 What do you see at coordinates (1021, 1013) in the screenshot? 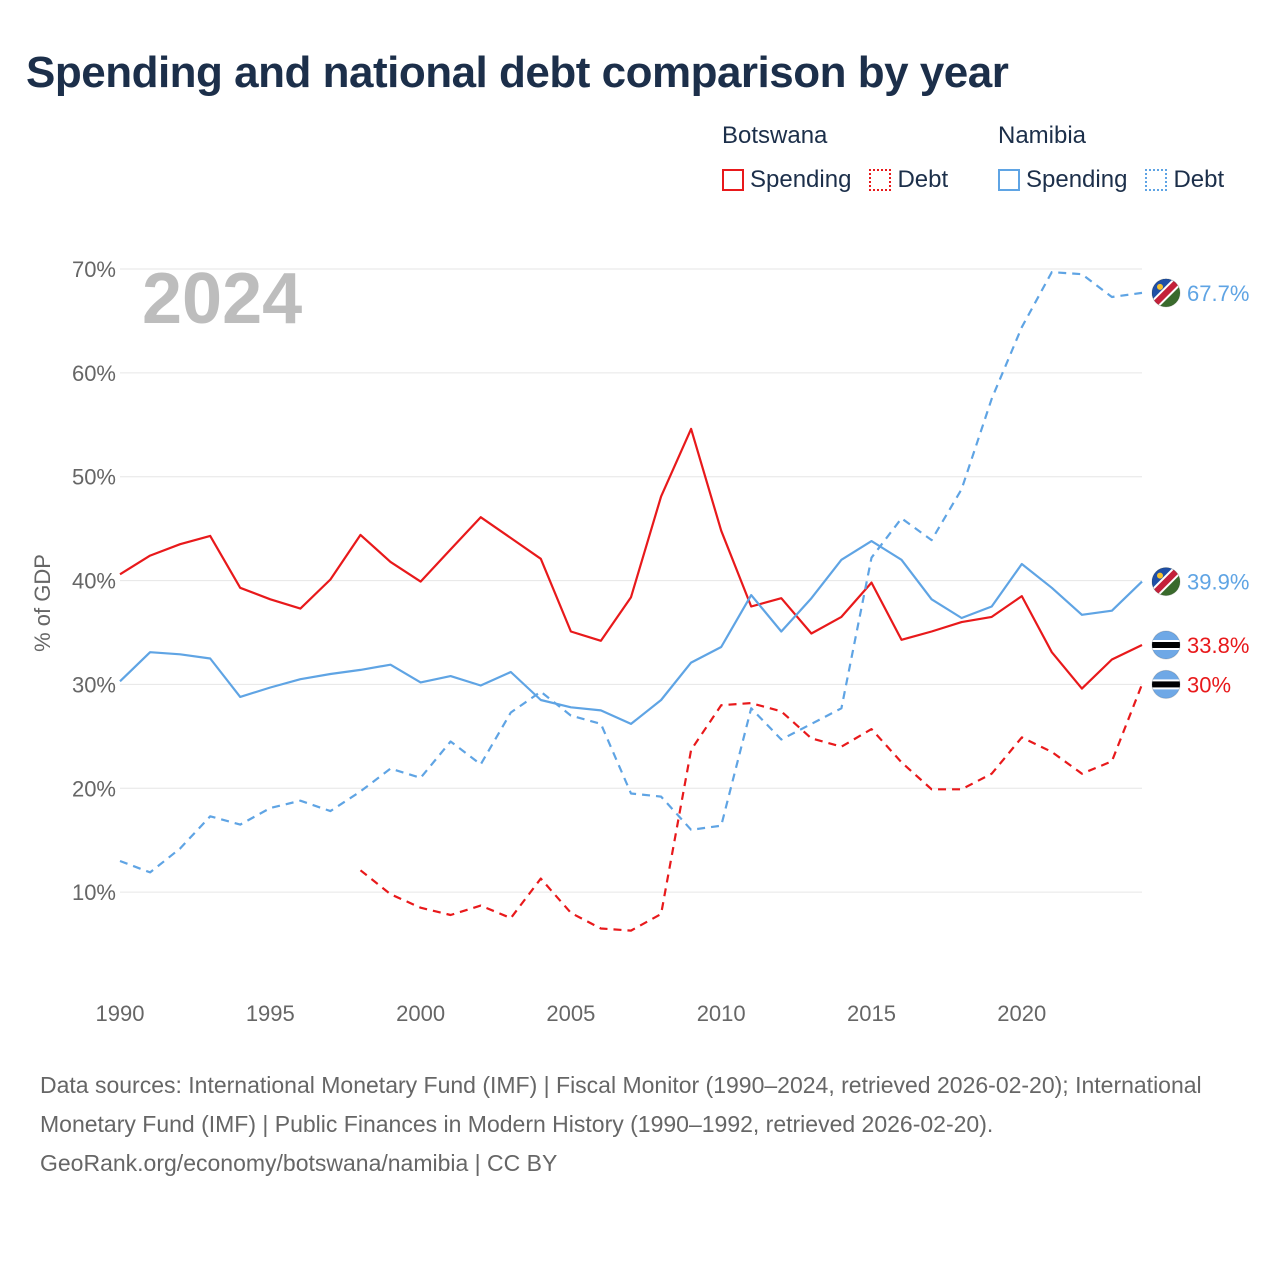
I see `x-tick-label: 2020` at bounding box center [1021, 1013].